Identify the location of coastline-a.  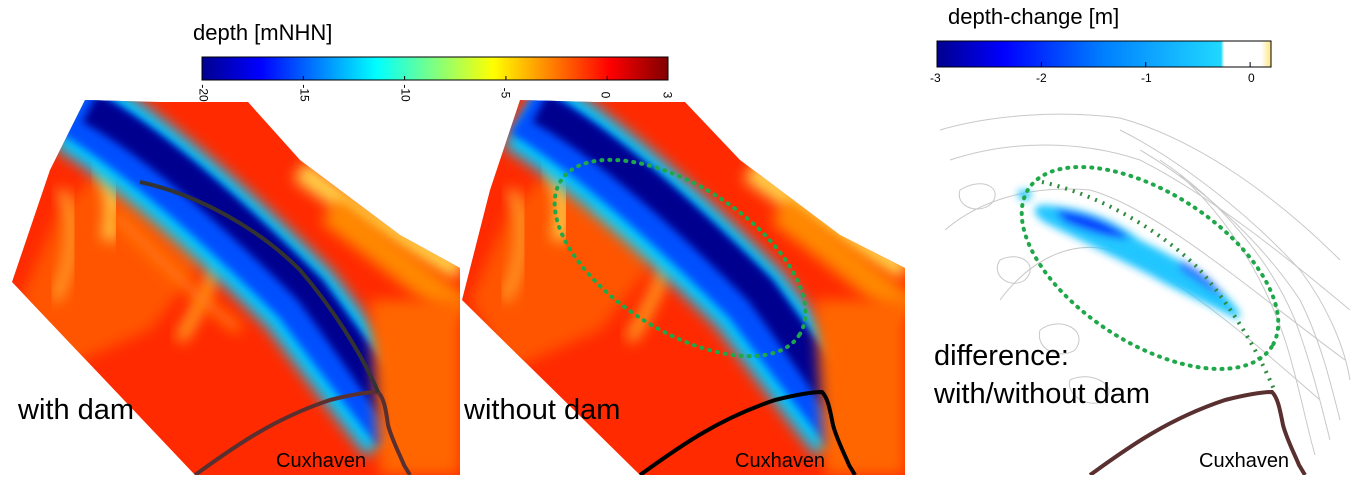
(302, 433).